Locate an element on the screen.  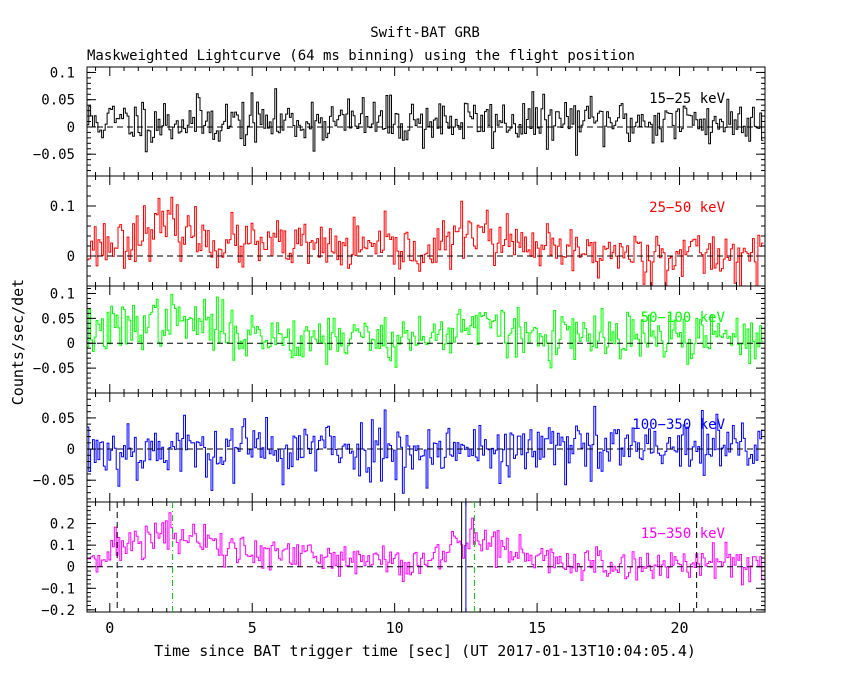
series-line-15-25-kev is located at coordinates (425, 122).